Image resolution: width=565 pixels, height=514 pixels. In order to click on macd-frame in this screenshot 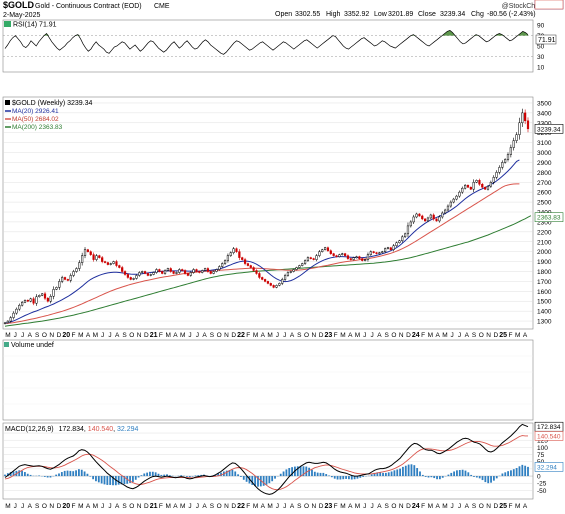, I will do `click(268, 461)`.